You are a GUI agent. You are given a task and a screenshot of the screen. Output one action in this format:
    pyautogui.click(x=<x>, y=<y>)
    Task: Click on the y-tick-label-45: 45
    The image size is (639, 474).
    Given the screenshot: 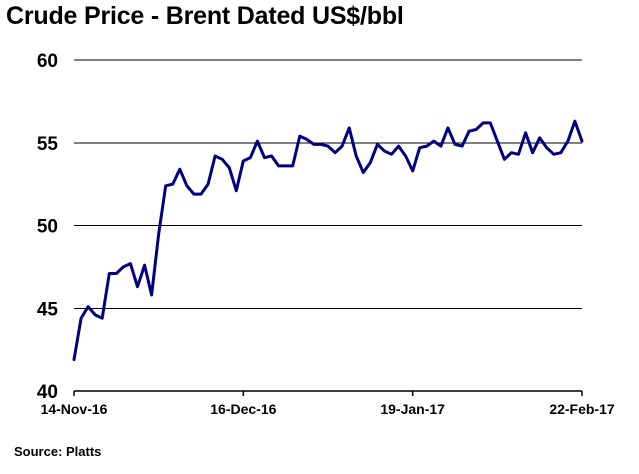 What is the action you would take?
    pyautogui.click(x=48, y=309)
    